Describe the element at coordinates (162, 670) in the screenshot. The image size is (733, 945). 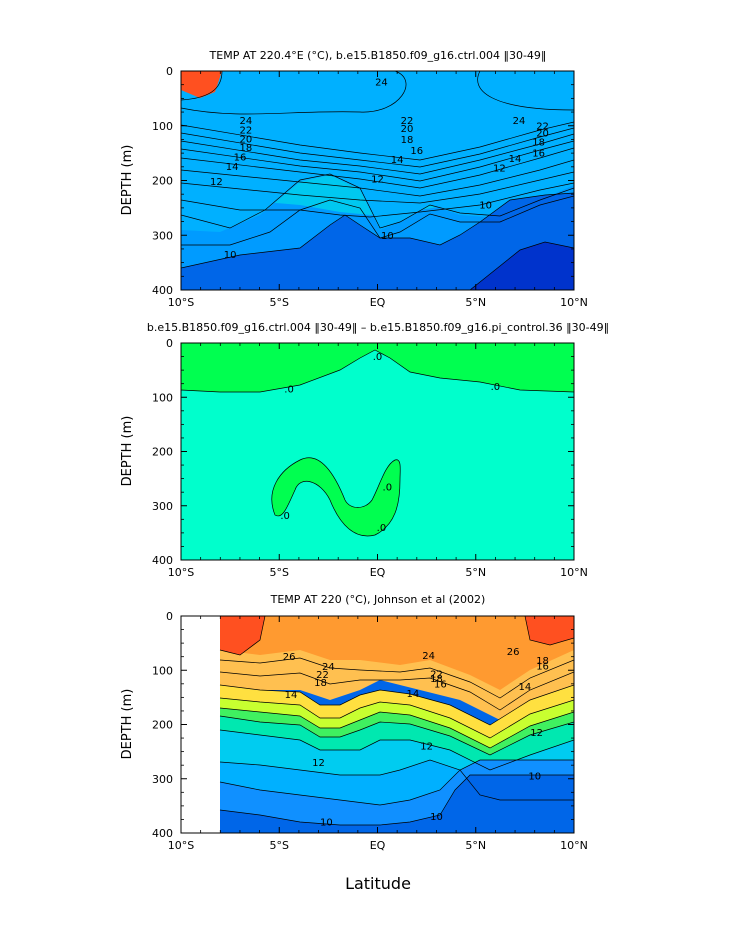
I see `panel3-y-tick-label: 100` at that location.